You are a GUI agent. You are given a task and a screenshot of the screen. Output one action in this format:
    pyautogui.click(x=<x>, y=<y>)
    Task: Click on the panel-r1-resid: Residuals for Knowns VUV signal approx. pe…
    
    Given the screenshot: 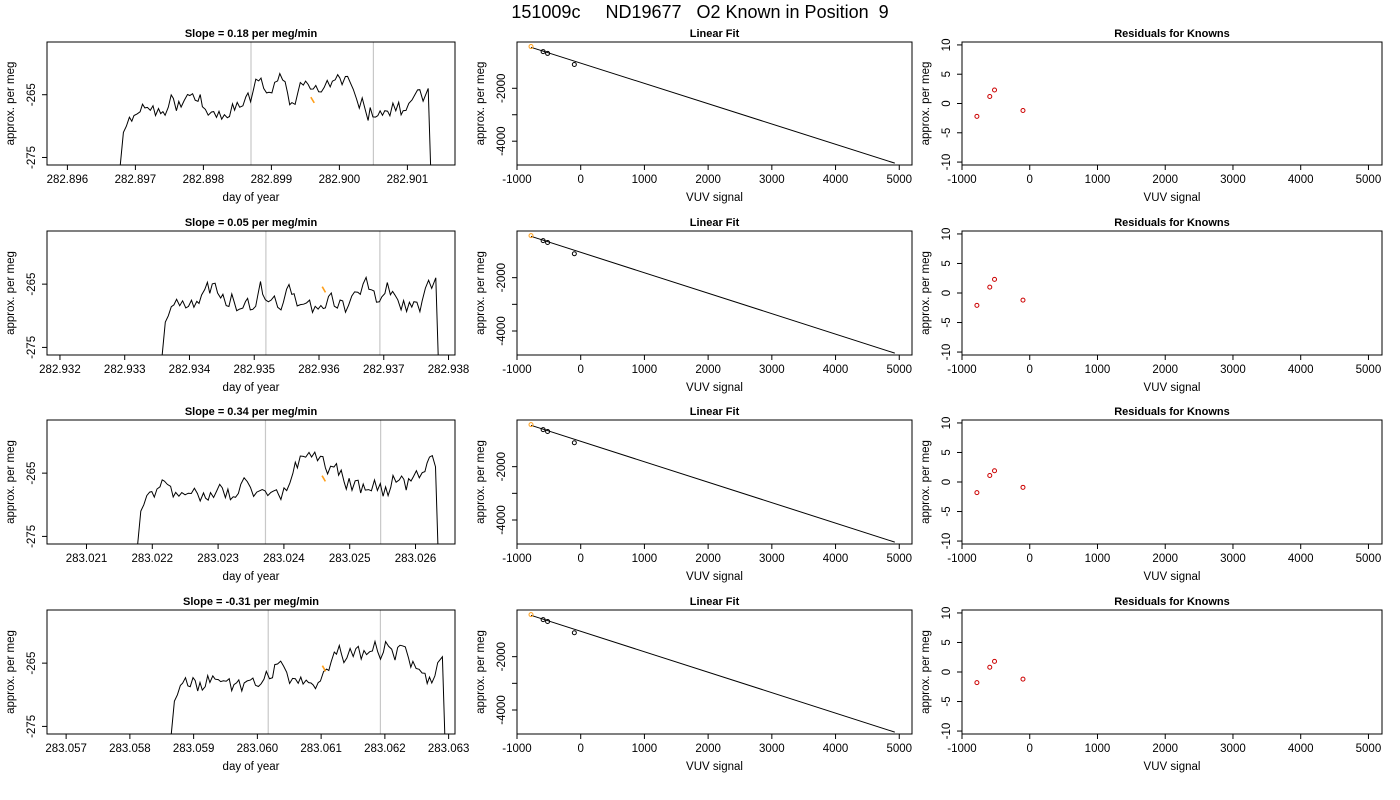 What is the action you would take?
    pyautogui.click(x=1151, y=116)
    